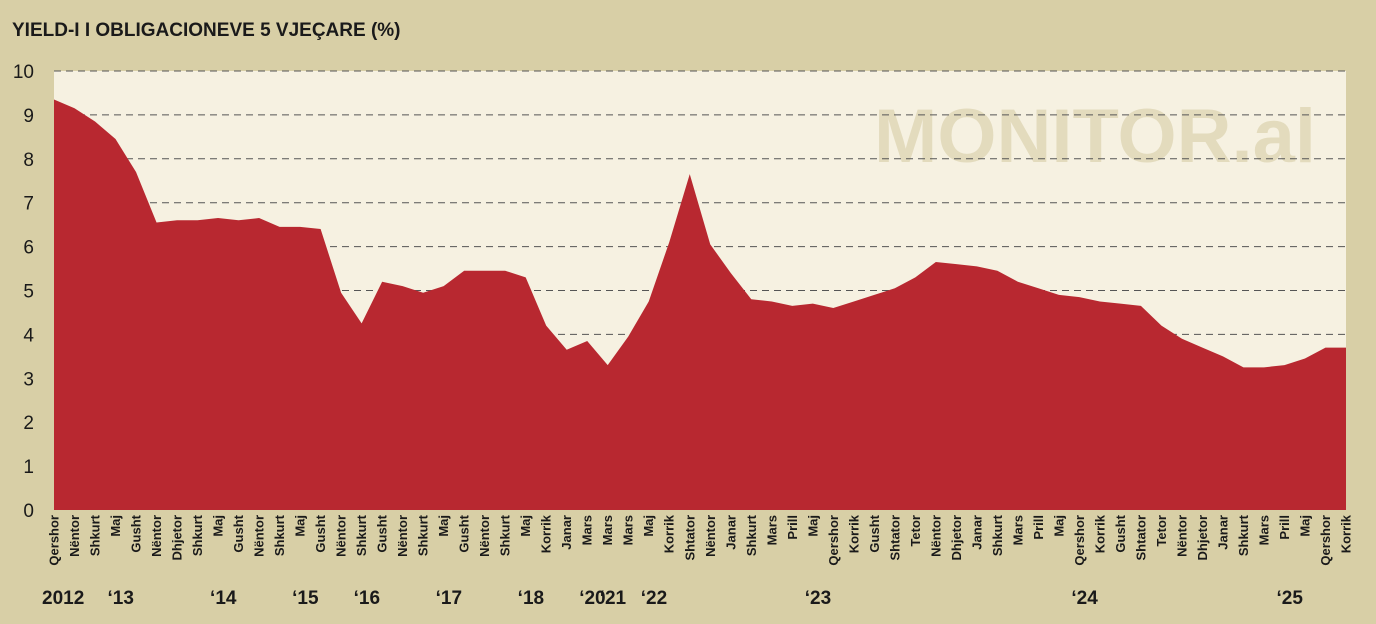  What do you see at coordinates (1084, 598) in the screenshot?
I see `year-label: ‘24` at bounding box center [1084, 598].